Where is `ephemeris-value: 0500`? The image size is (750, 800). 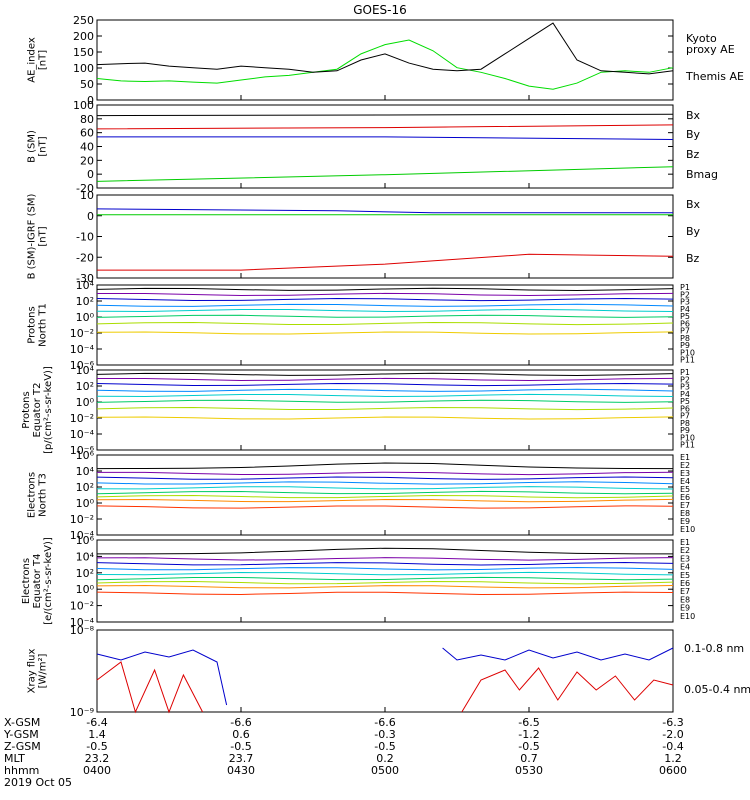 ephemeris-value: 0500 is located at coordinates (385, 770).